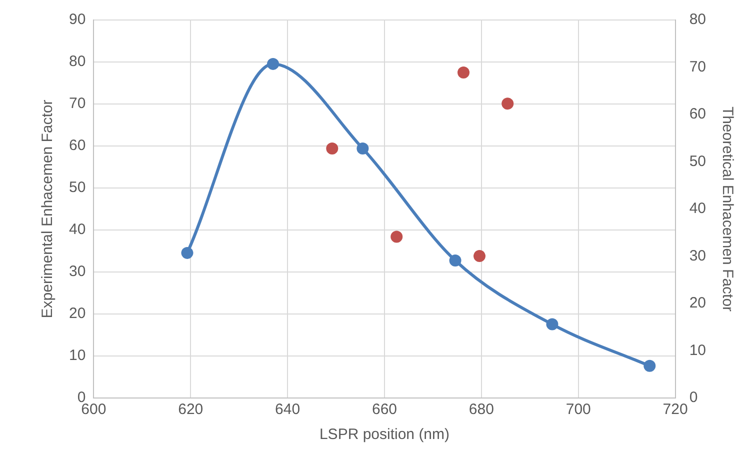  I want to click on y-tick-label: 80, so click(77, 61).